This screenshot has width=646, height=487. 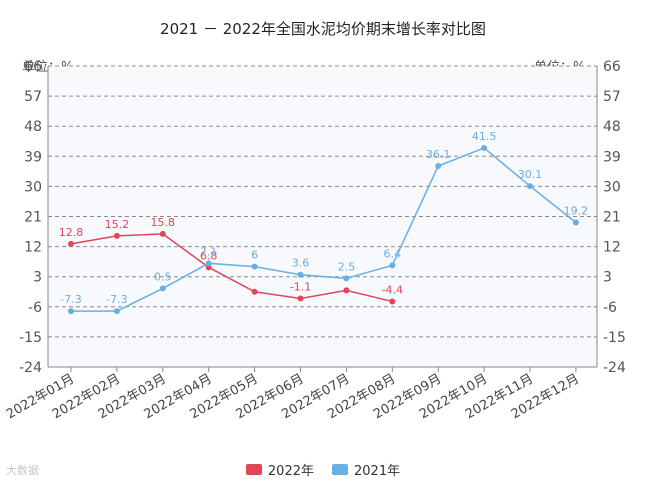 What do you see at coordinates (290, 471) in the screenshot?
I see `legend-label-2022: 2022年` at bounding box center [290, 471].